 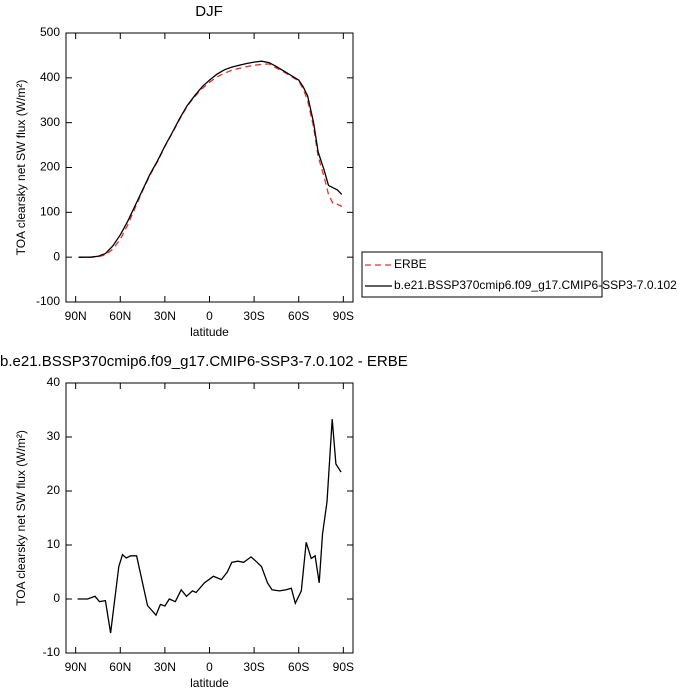 What do you see at coordinates (50, 77) in the screenshot?
I see `y-tick-label: 400` at bounding box center [50, 77].